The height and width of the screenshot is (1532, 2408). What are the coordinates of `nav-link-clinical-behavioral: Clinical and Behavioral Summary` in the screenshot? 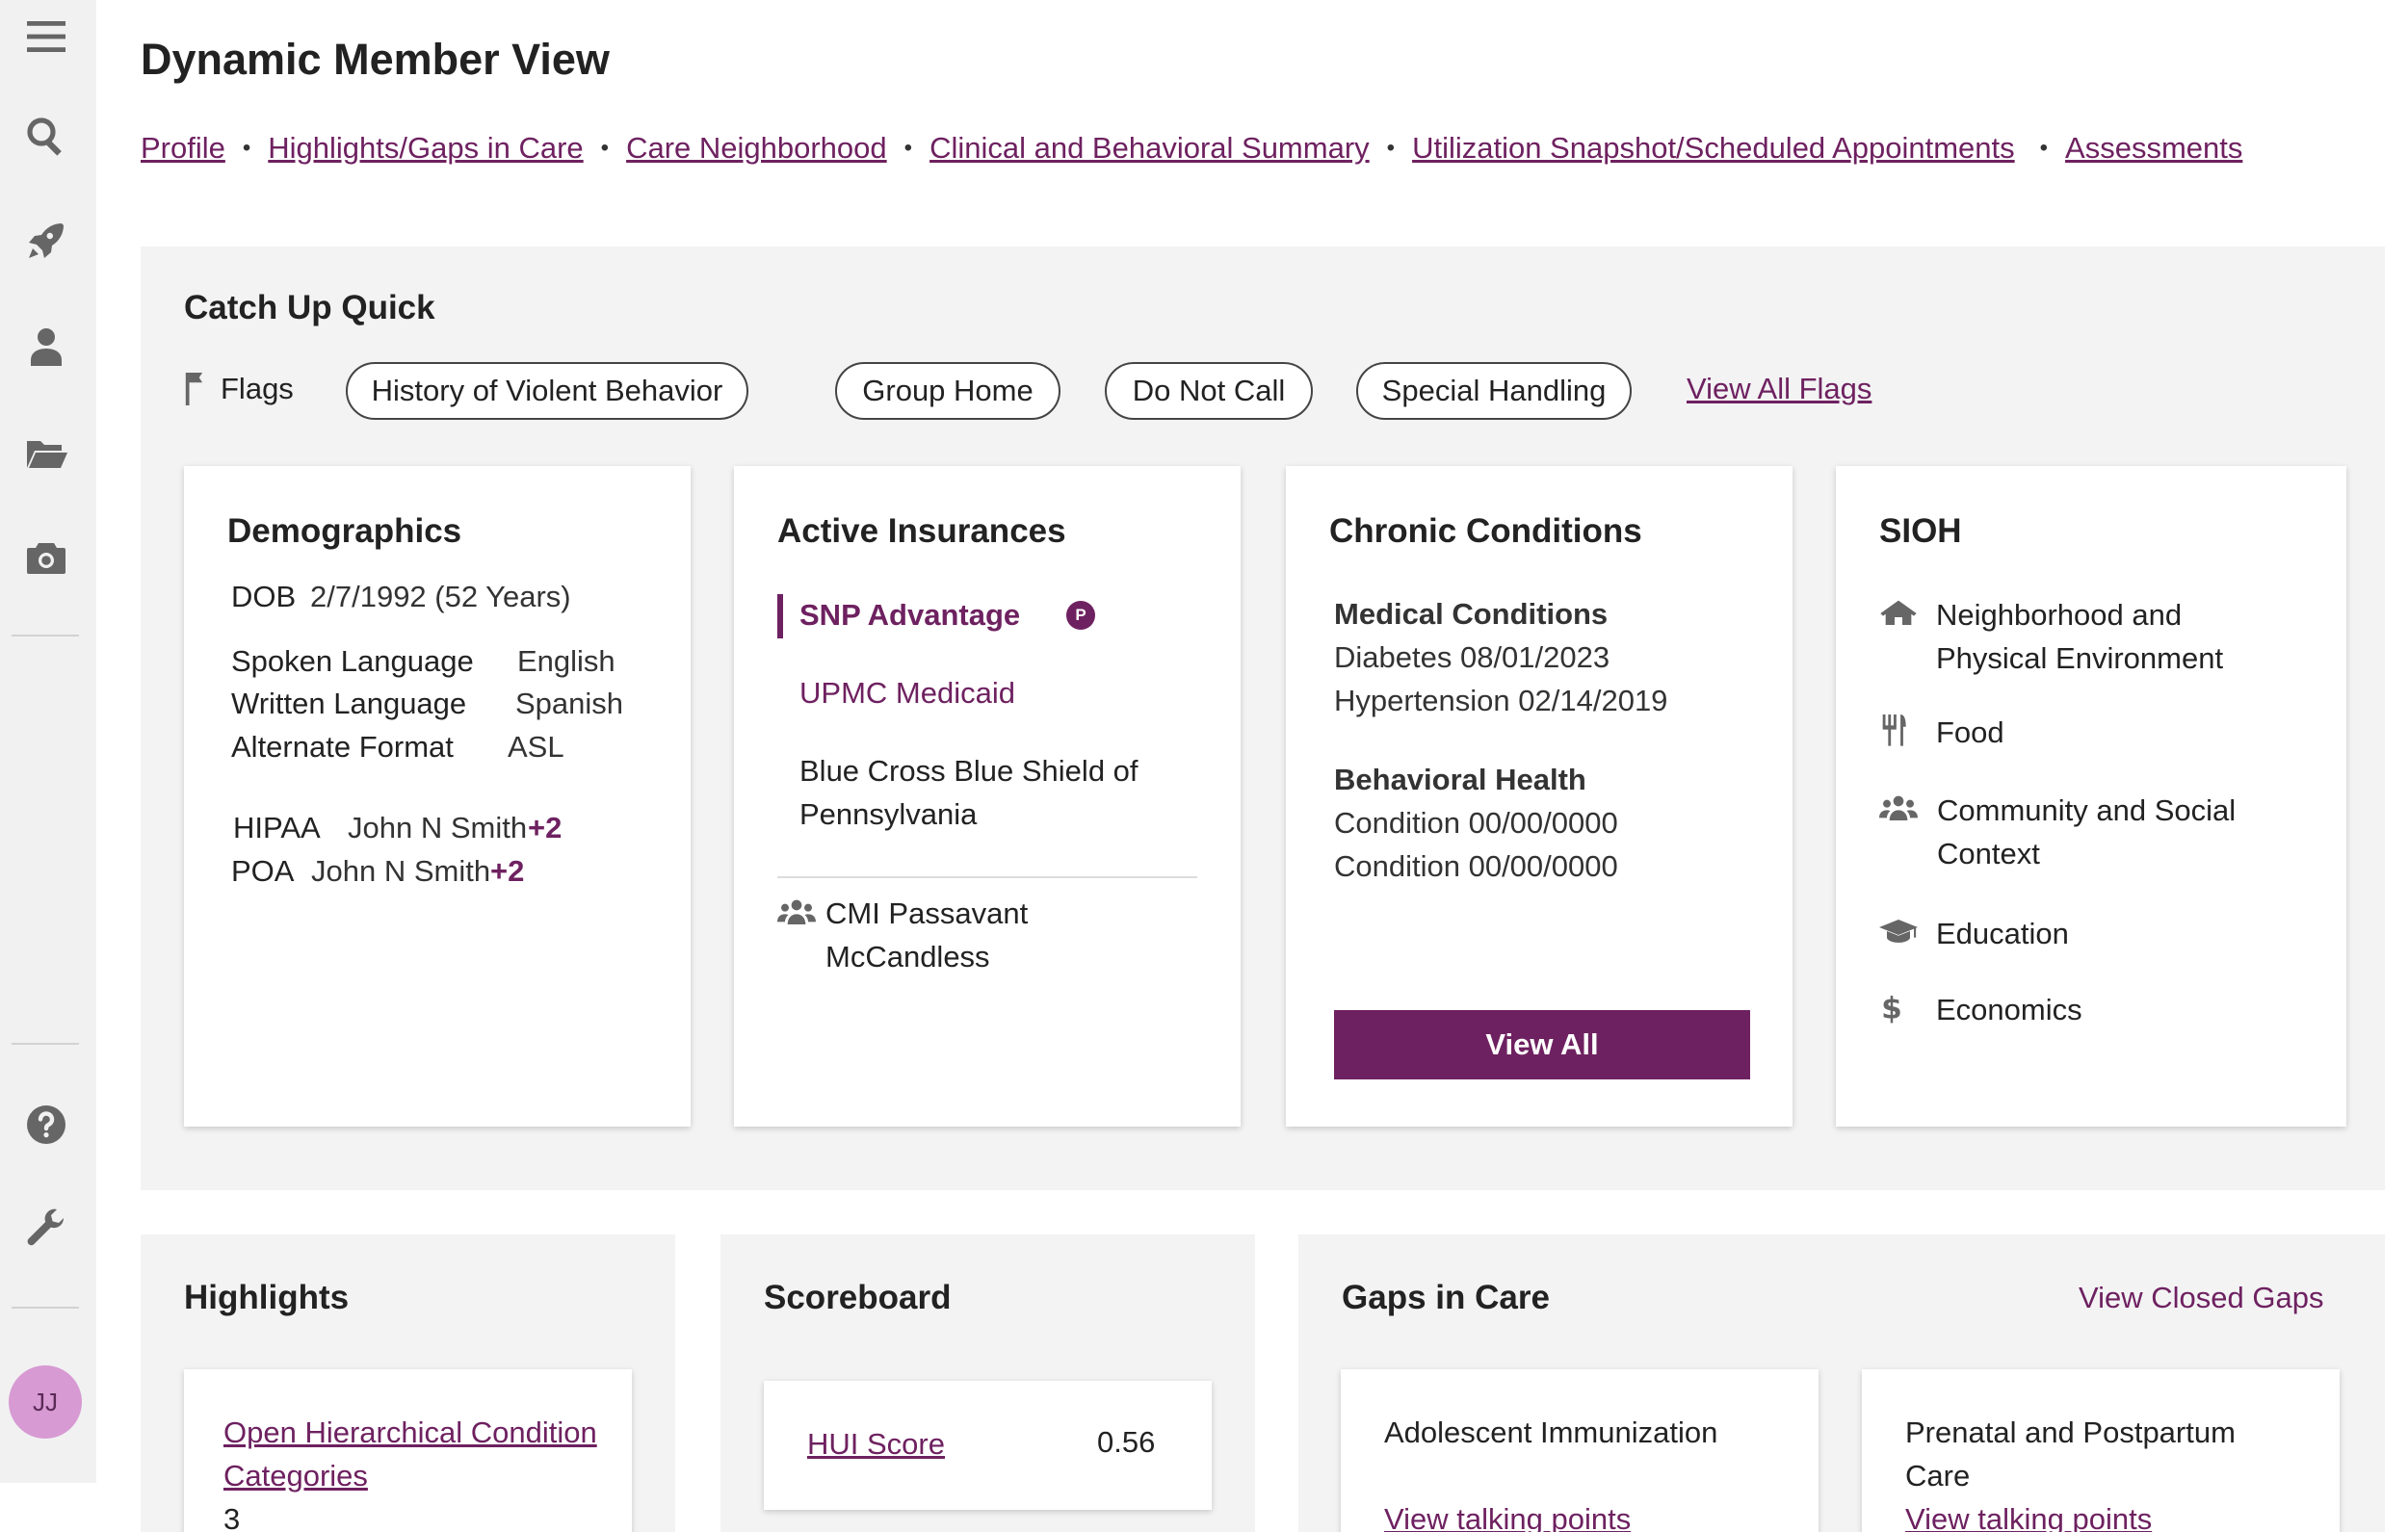 It's located at (1149, 148).